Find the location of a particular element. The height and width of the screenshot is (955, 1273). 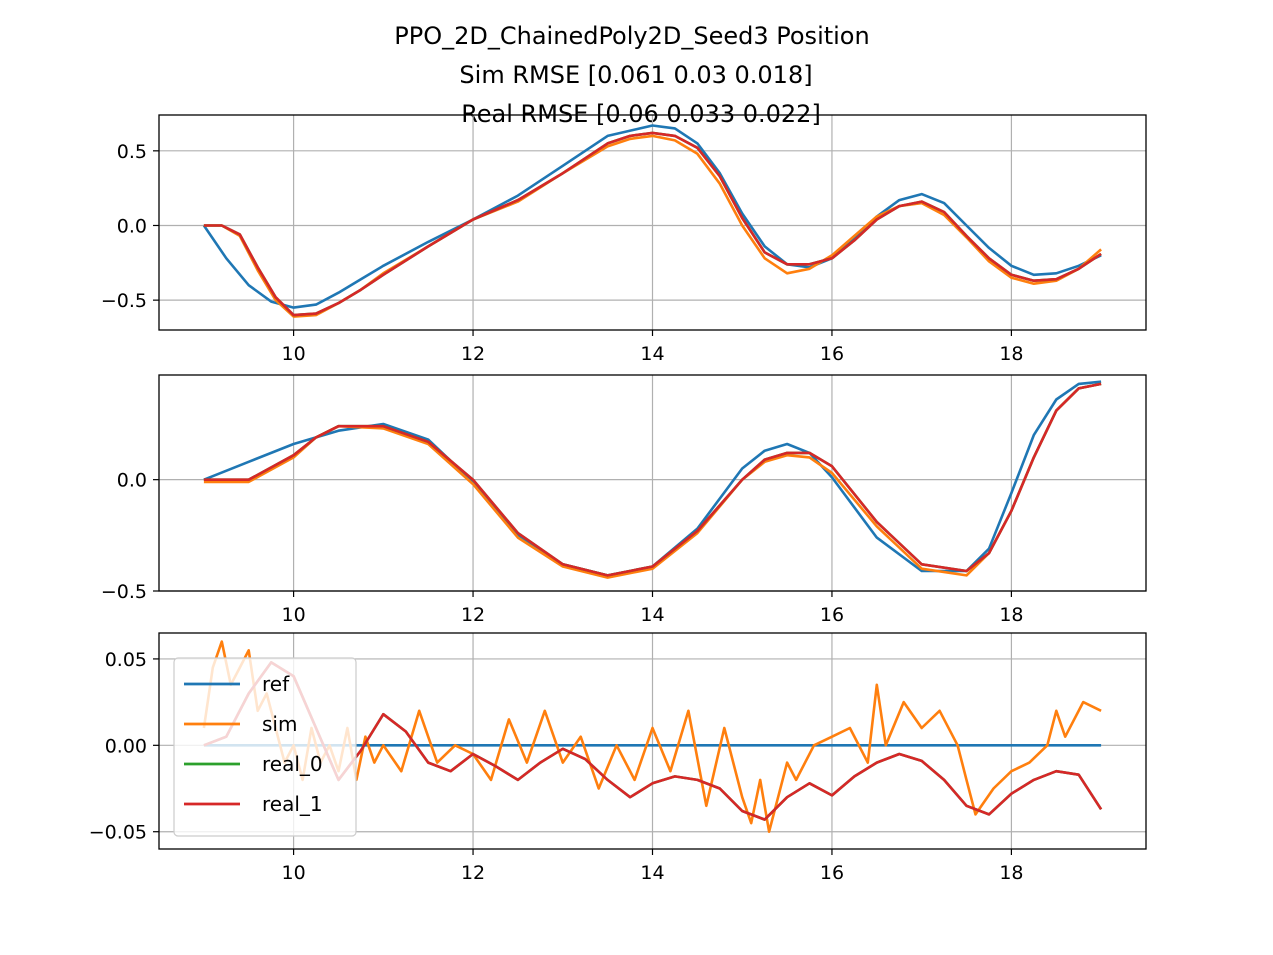

y-tick-label: 0.00 is located at coordinates (126, 746).